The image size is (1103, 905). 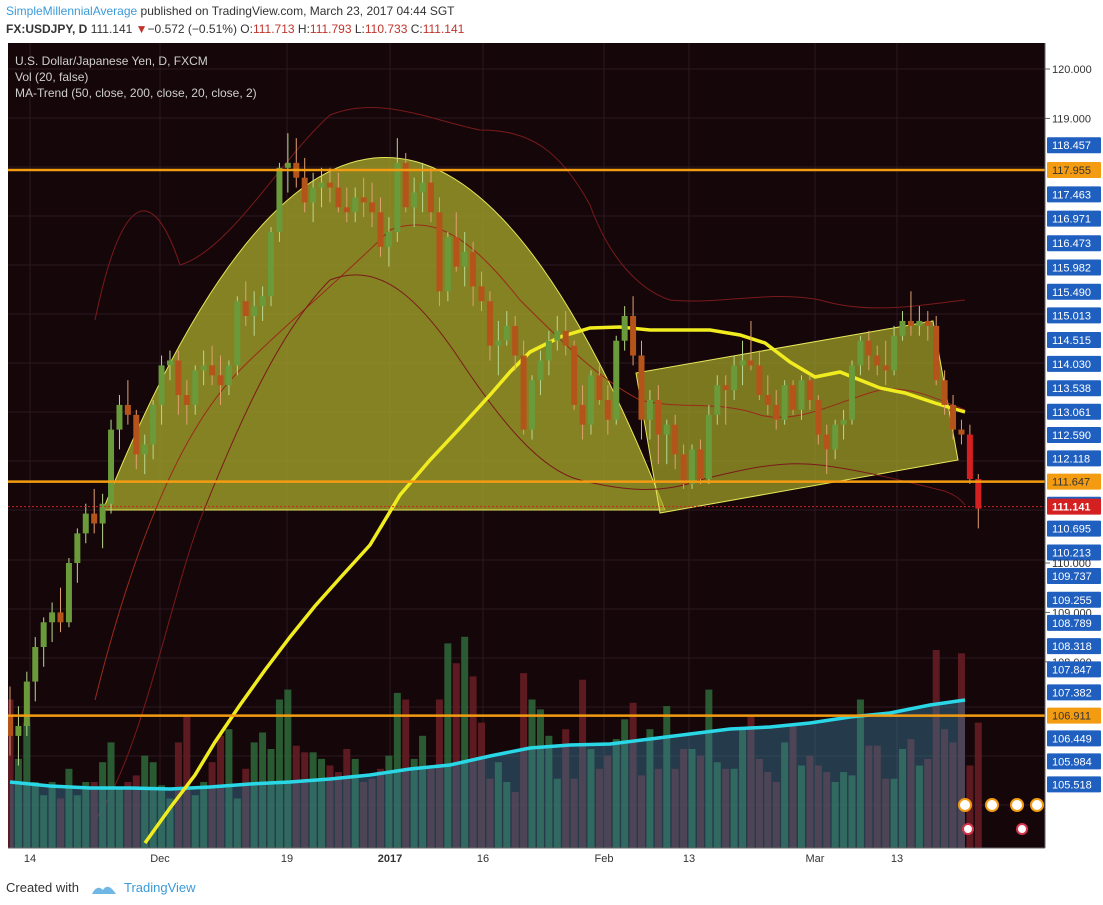 What do you see at coordinates (443, 29) in the screenshot?
I see `close-value: 111.141` at bounding box center [443, 29].